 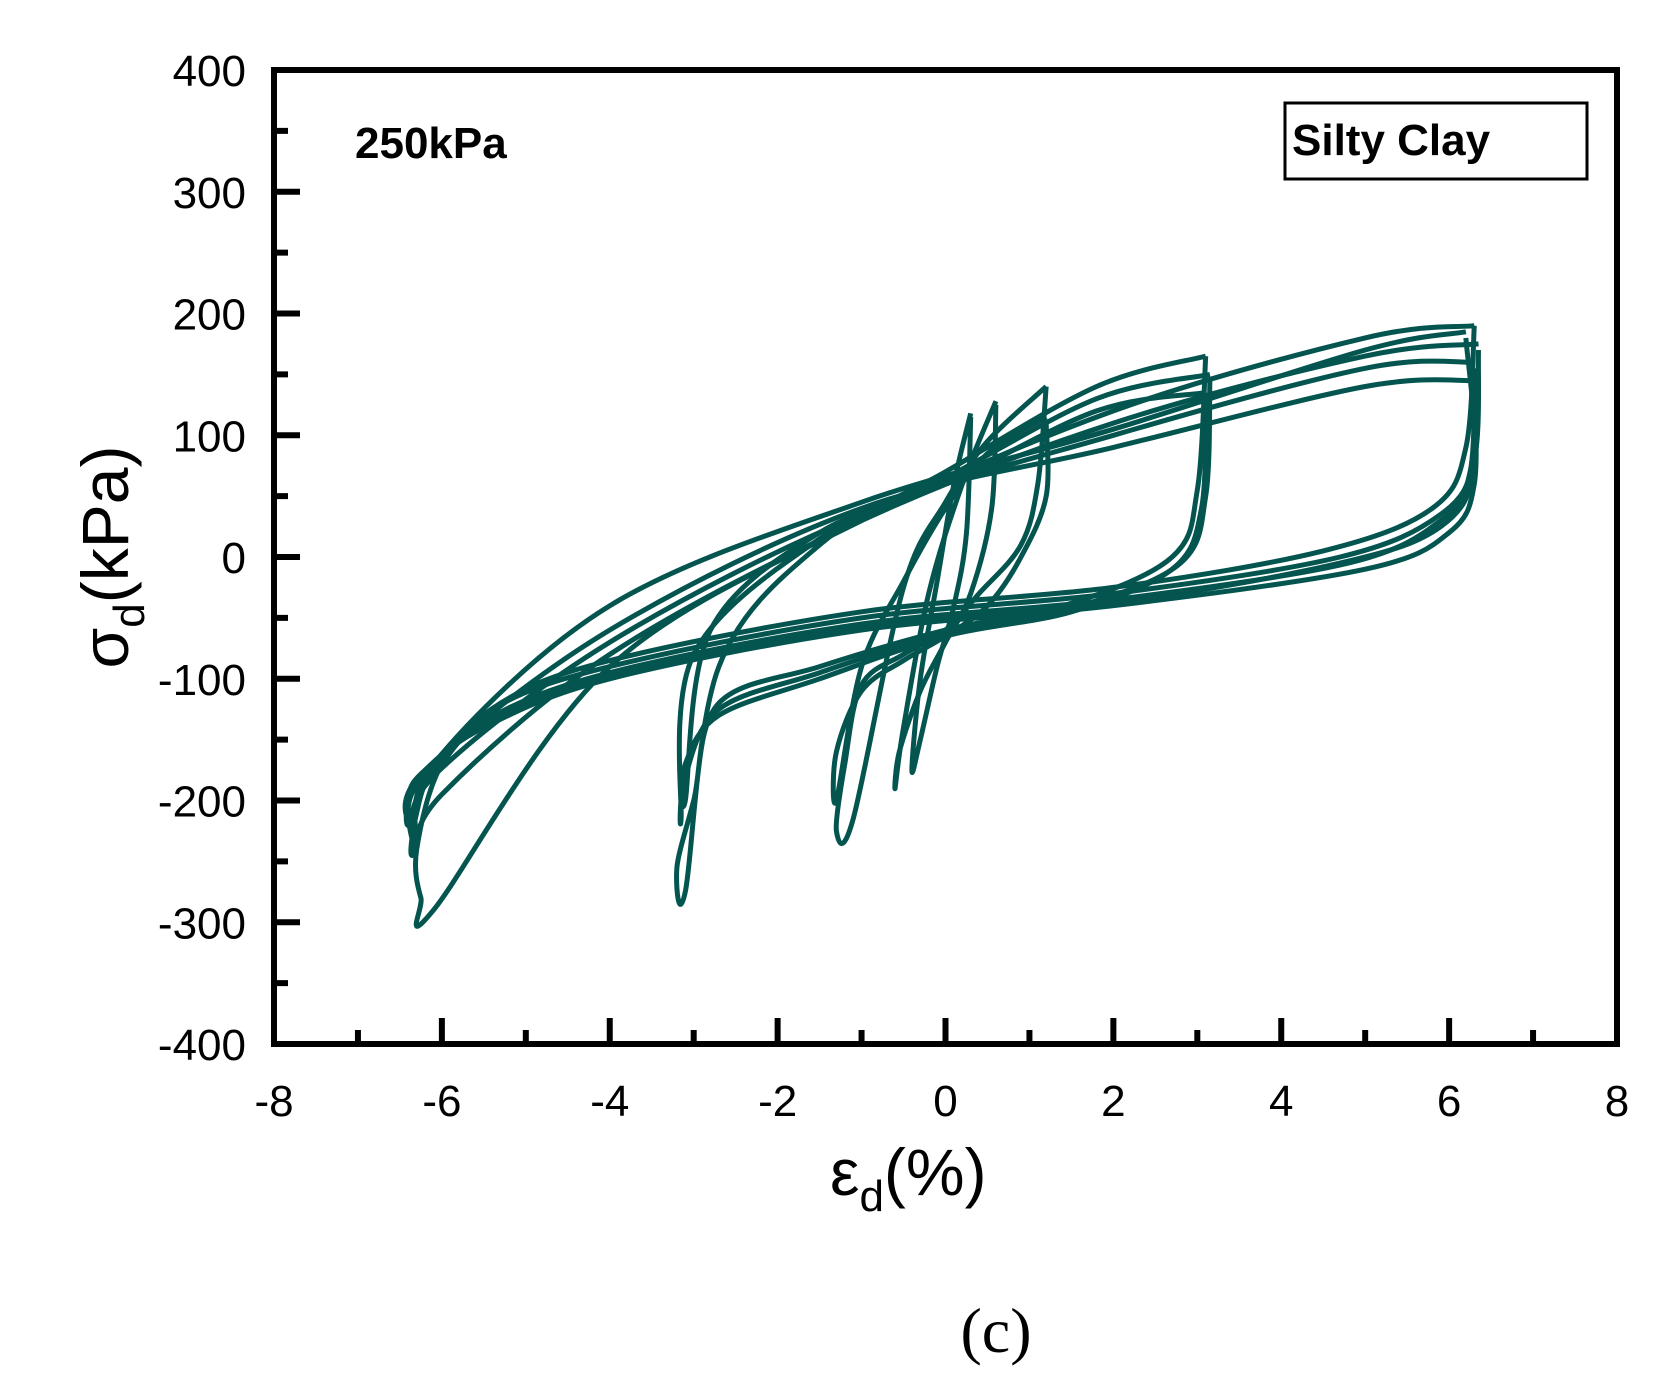 I want to click on x-tick-label: 2, so click(x=1113, y=1101).